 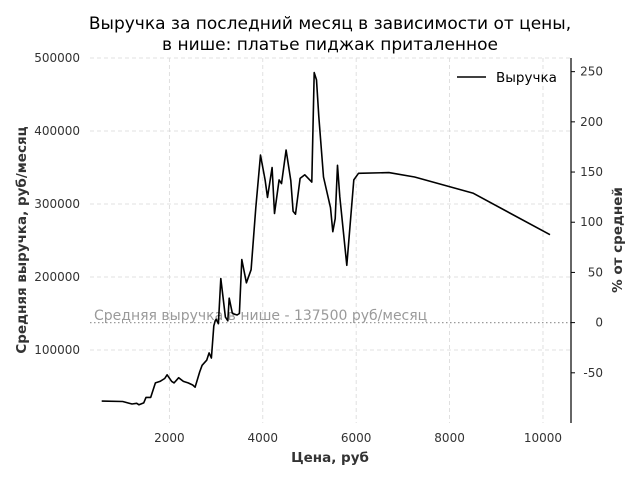 What do you see at coordinates (618, 240) in the screenshot?
I see `y2-axis-label: % от средней` at bounding box center [618, 240].